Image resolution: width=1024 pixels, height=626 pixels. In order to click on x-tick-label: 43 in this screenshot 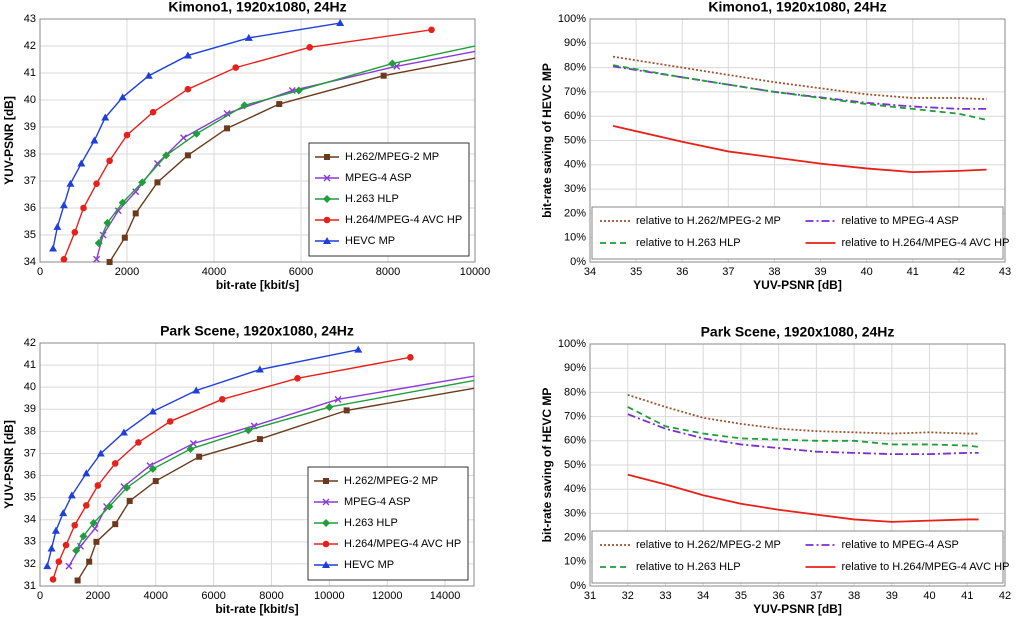, I will do `click(1005, 272)`.